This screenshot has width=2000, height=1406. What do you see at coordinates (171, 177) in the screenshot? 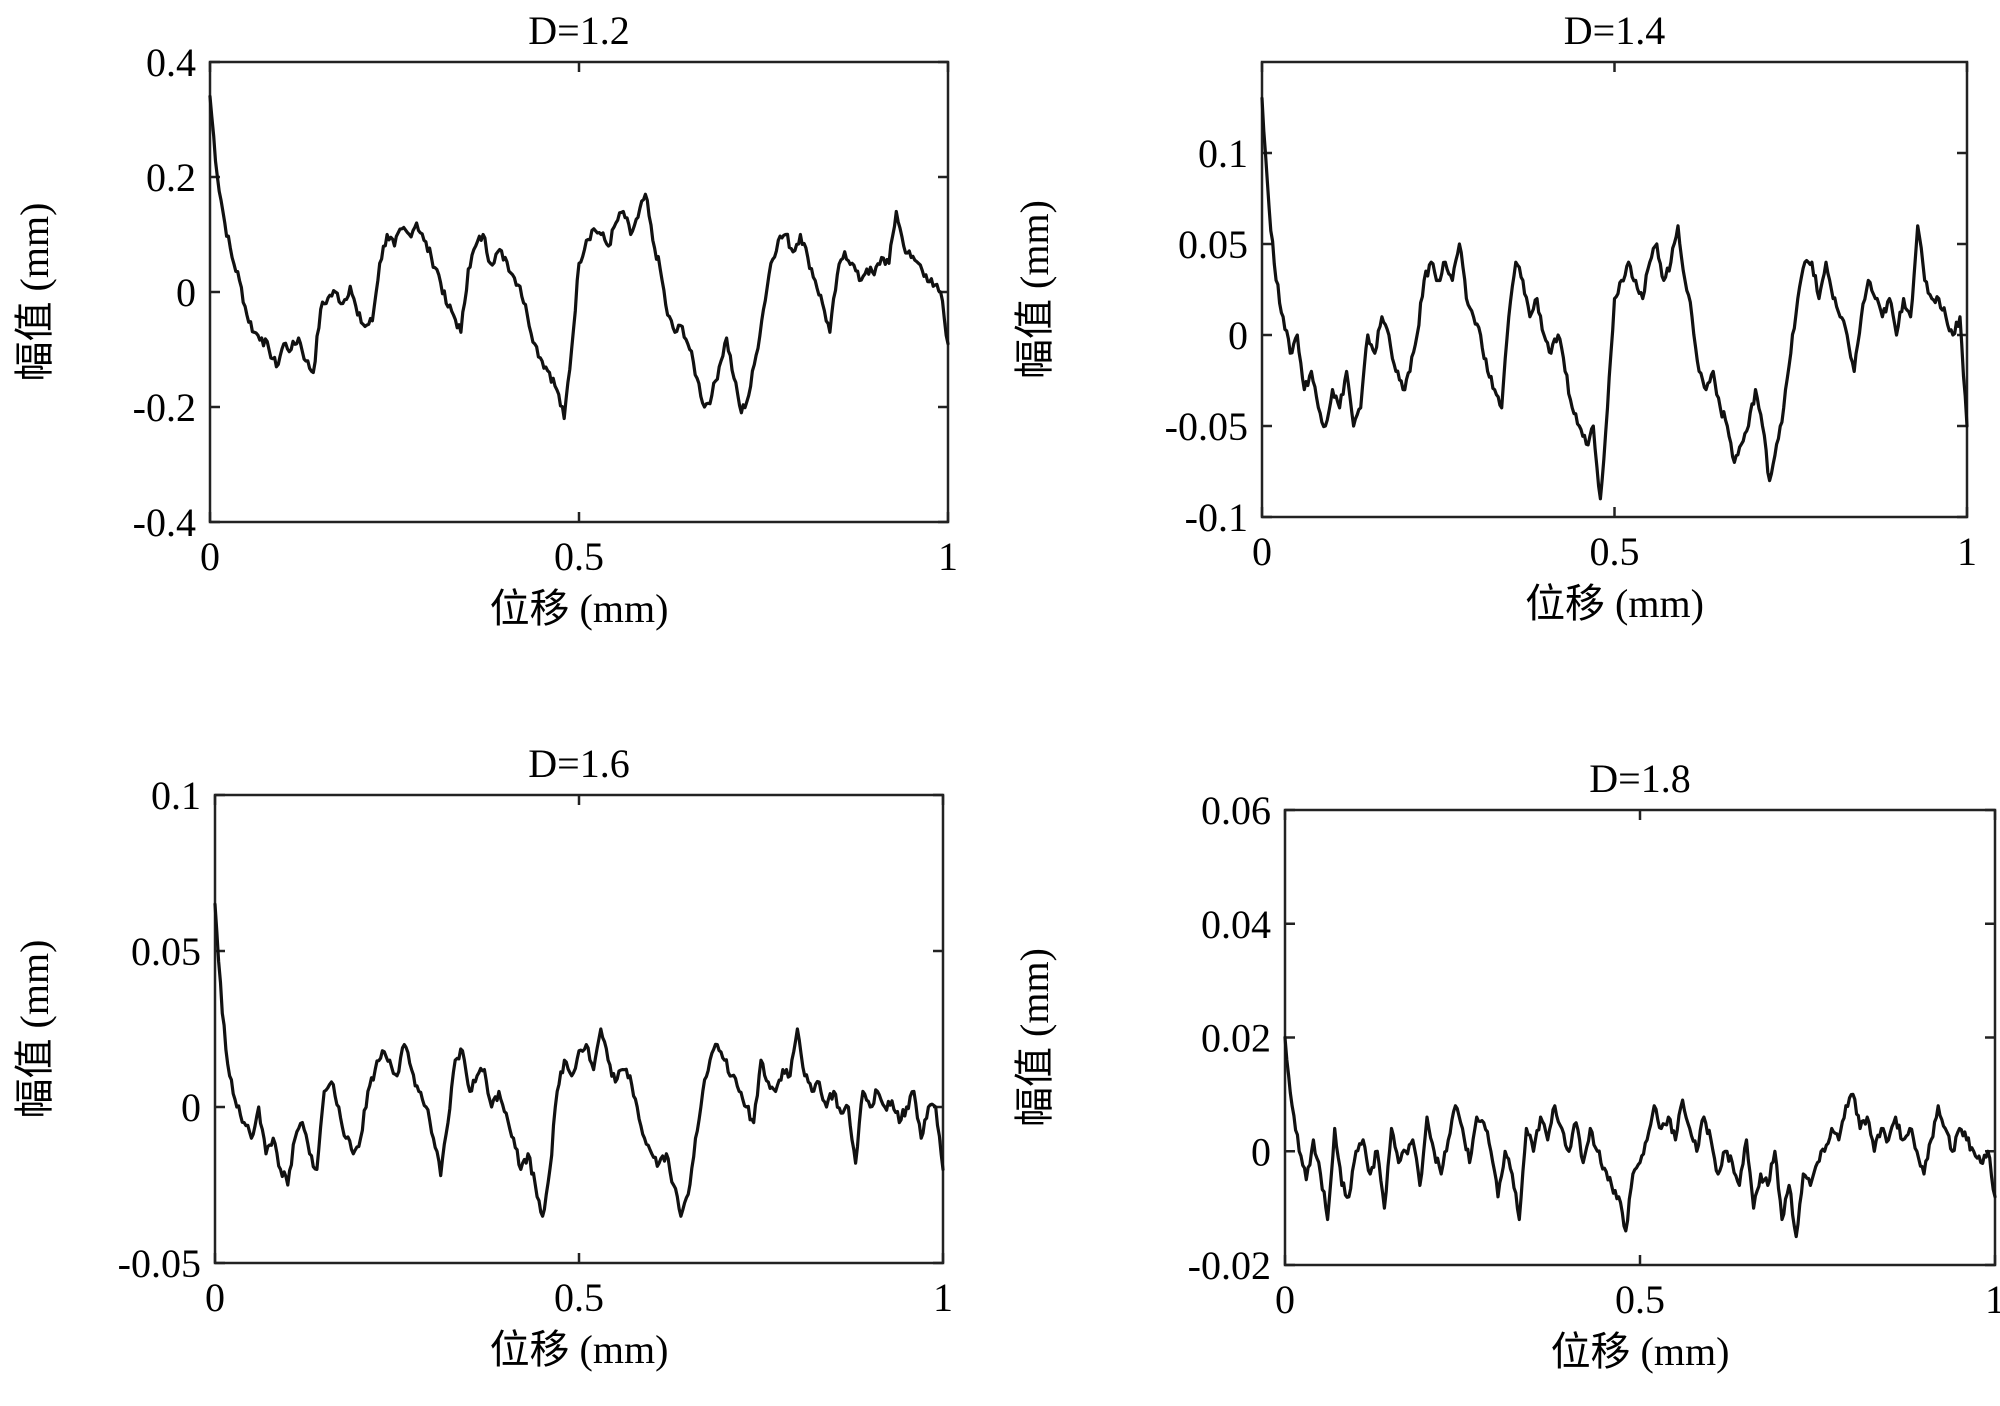
I see `y-tick-label: 0.2` at bounding box center [171, 177].